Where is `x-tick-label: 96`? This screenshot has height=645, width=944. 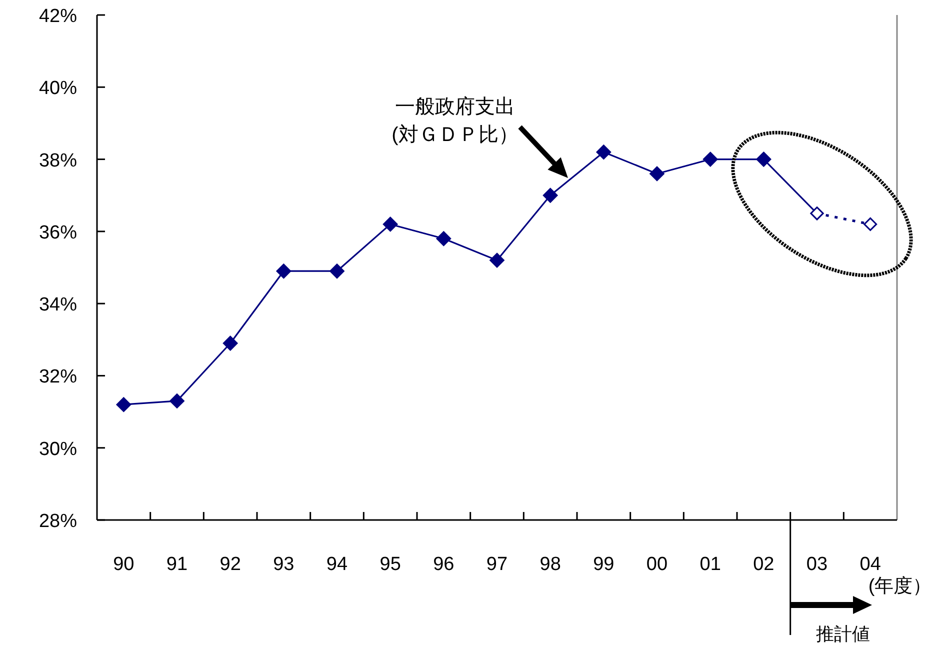 x-tick-label: 96 is located at coordinates (443, 564).